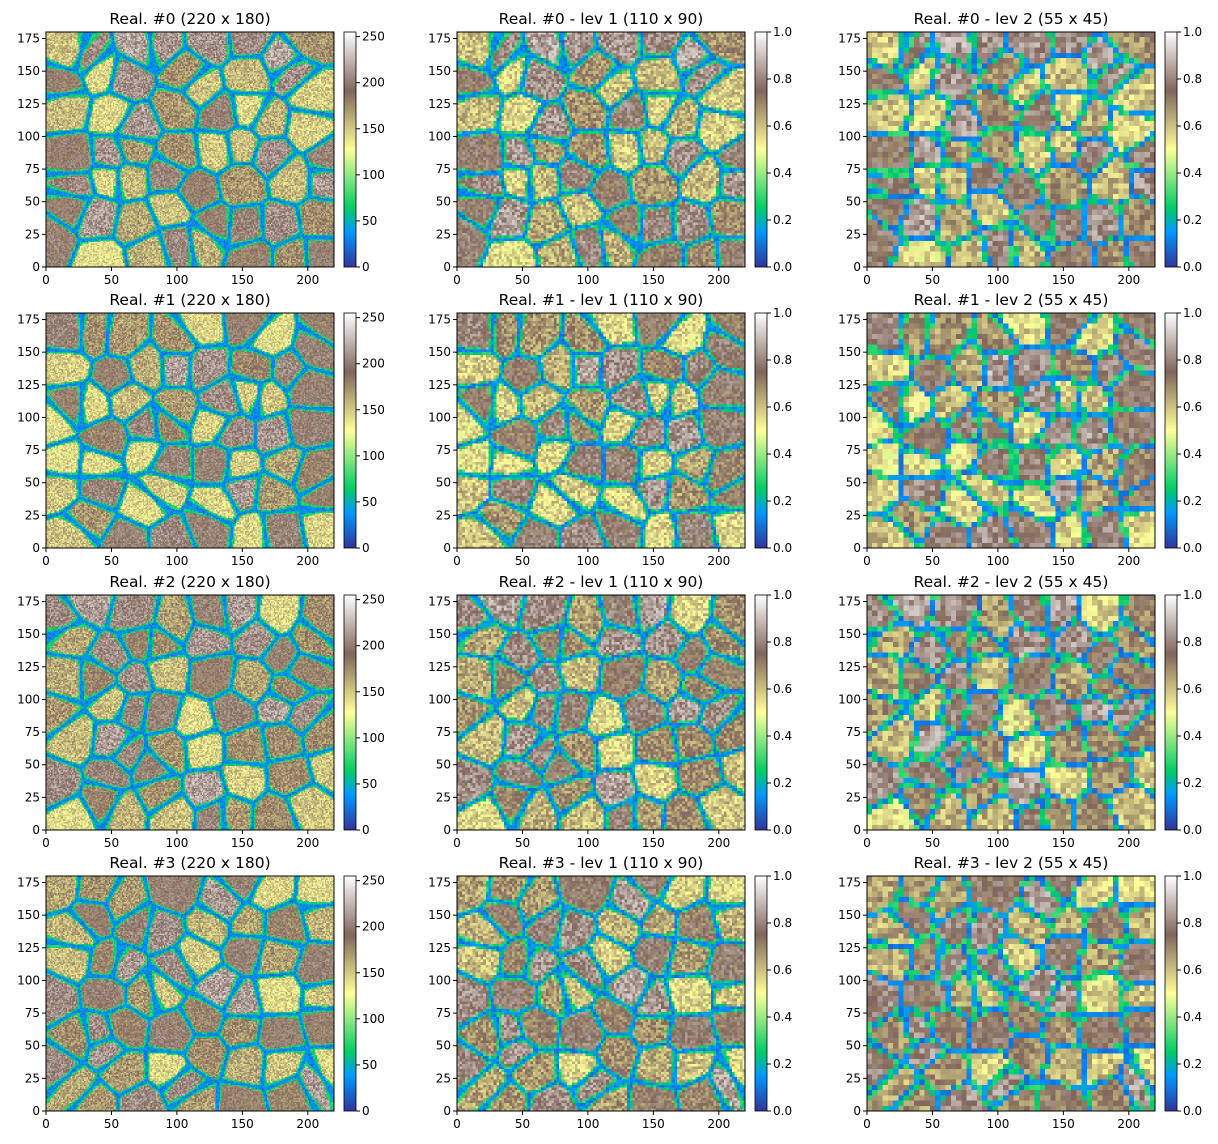 This screenshot has width=1218, height=1144. Describe the element at coordinates (189, 300) in the screenshot. I see `panel-title: Real. #1 (220 x 180)` at that location.